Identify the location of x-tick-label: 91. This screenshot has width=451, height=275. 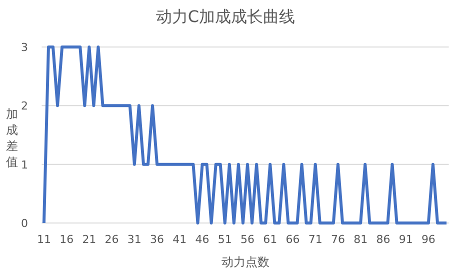
(405, 239).